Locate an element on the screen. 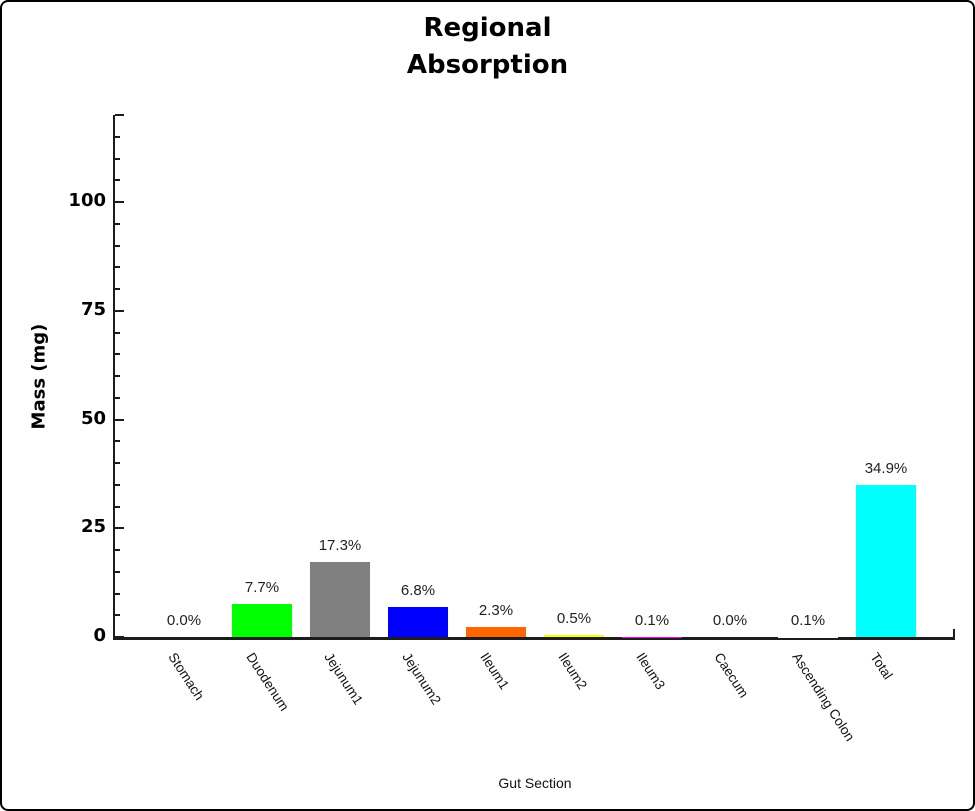 The image size is (975, 811). y-tick-label: 25 is located at coordinates (93, 527).